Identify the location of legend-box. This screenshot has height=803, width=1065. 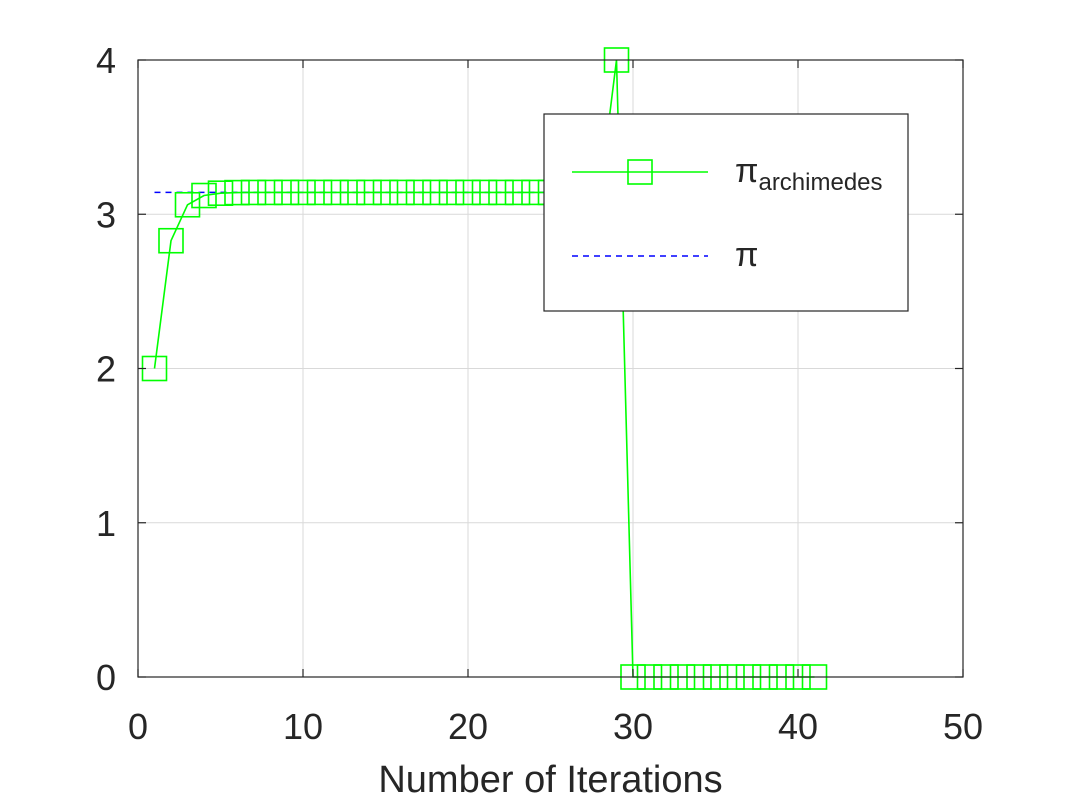
(726, 212).